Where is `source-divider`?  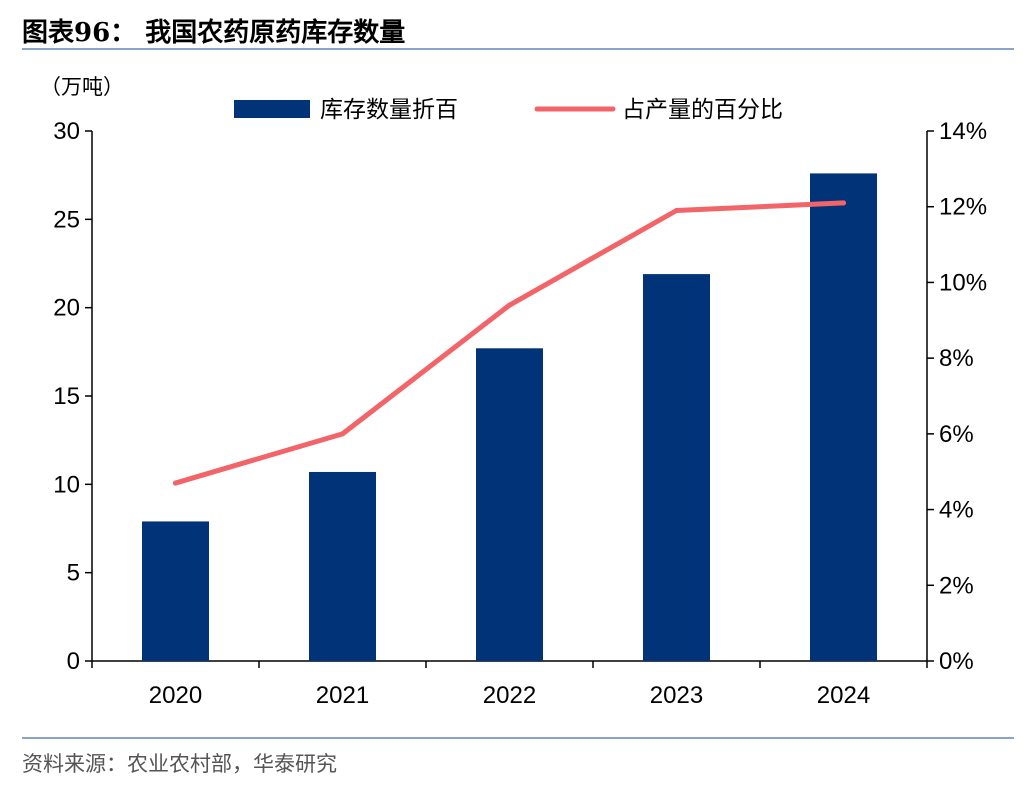 source-divider is located at coordinates (518, 738).